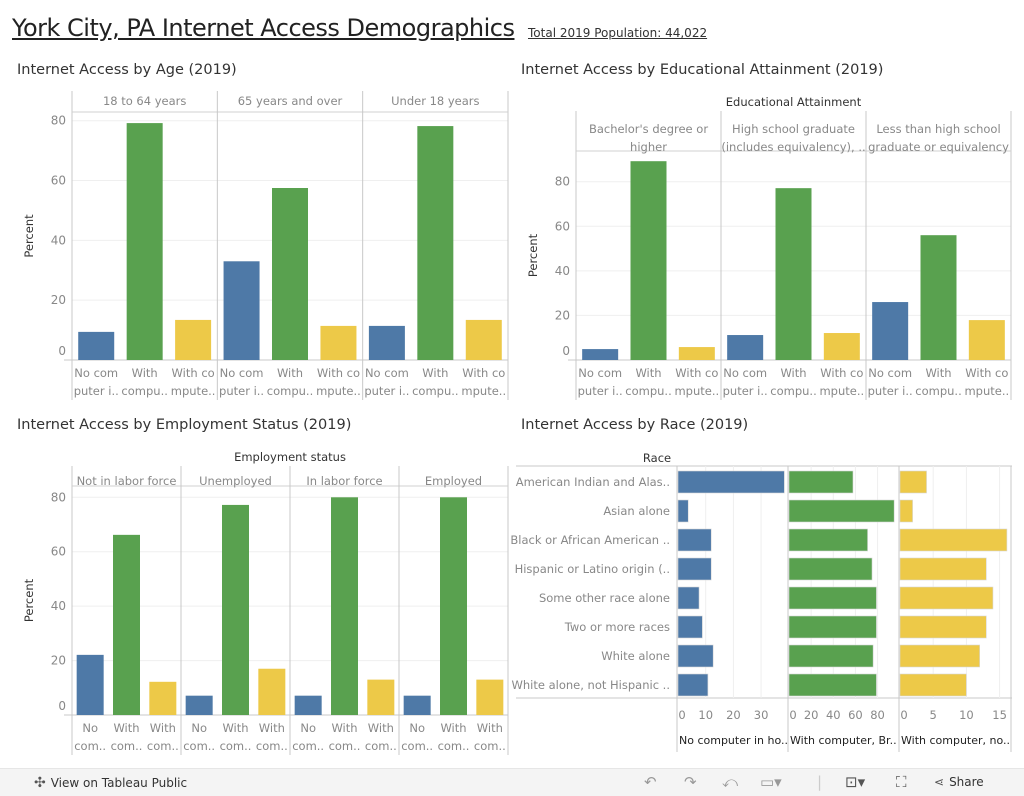 The height and width of the screenshot is (796, 1024). What do you see at coordinates (119, 783) in the screenshot?
I see `view-on-tableau-label: View on Tableau Public` at bounding box center [119, 783].